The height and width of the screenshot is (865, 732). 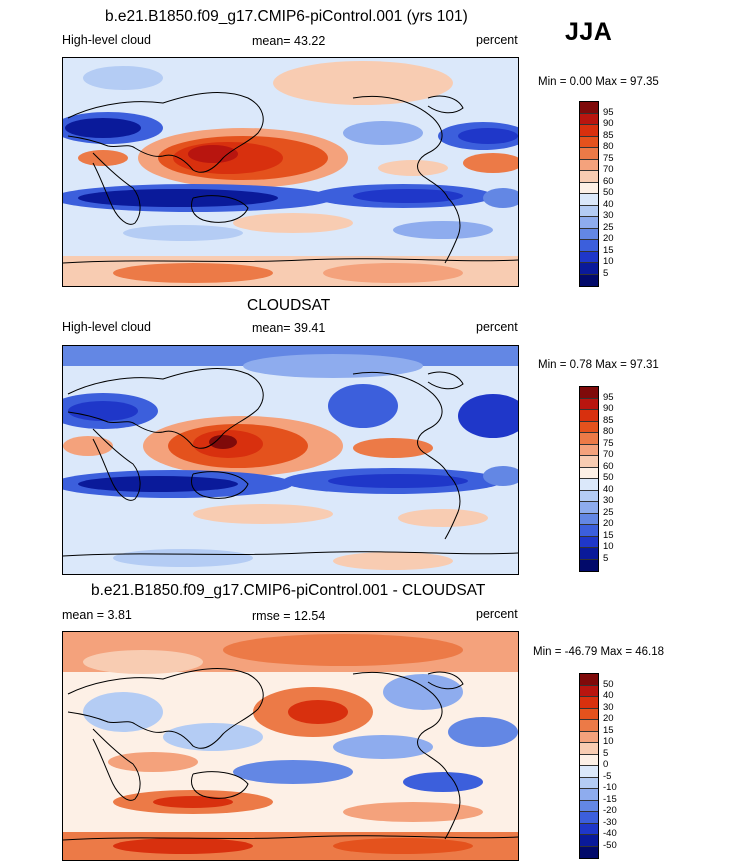 I want to click on colorbar-tick-label: -5, so click(x=607, y=776).